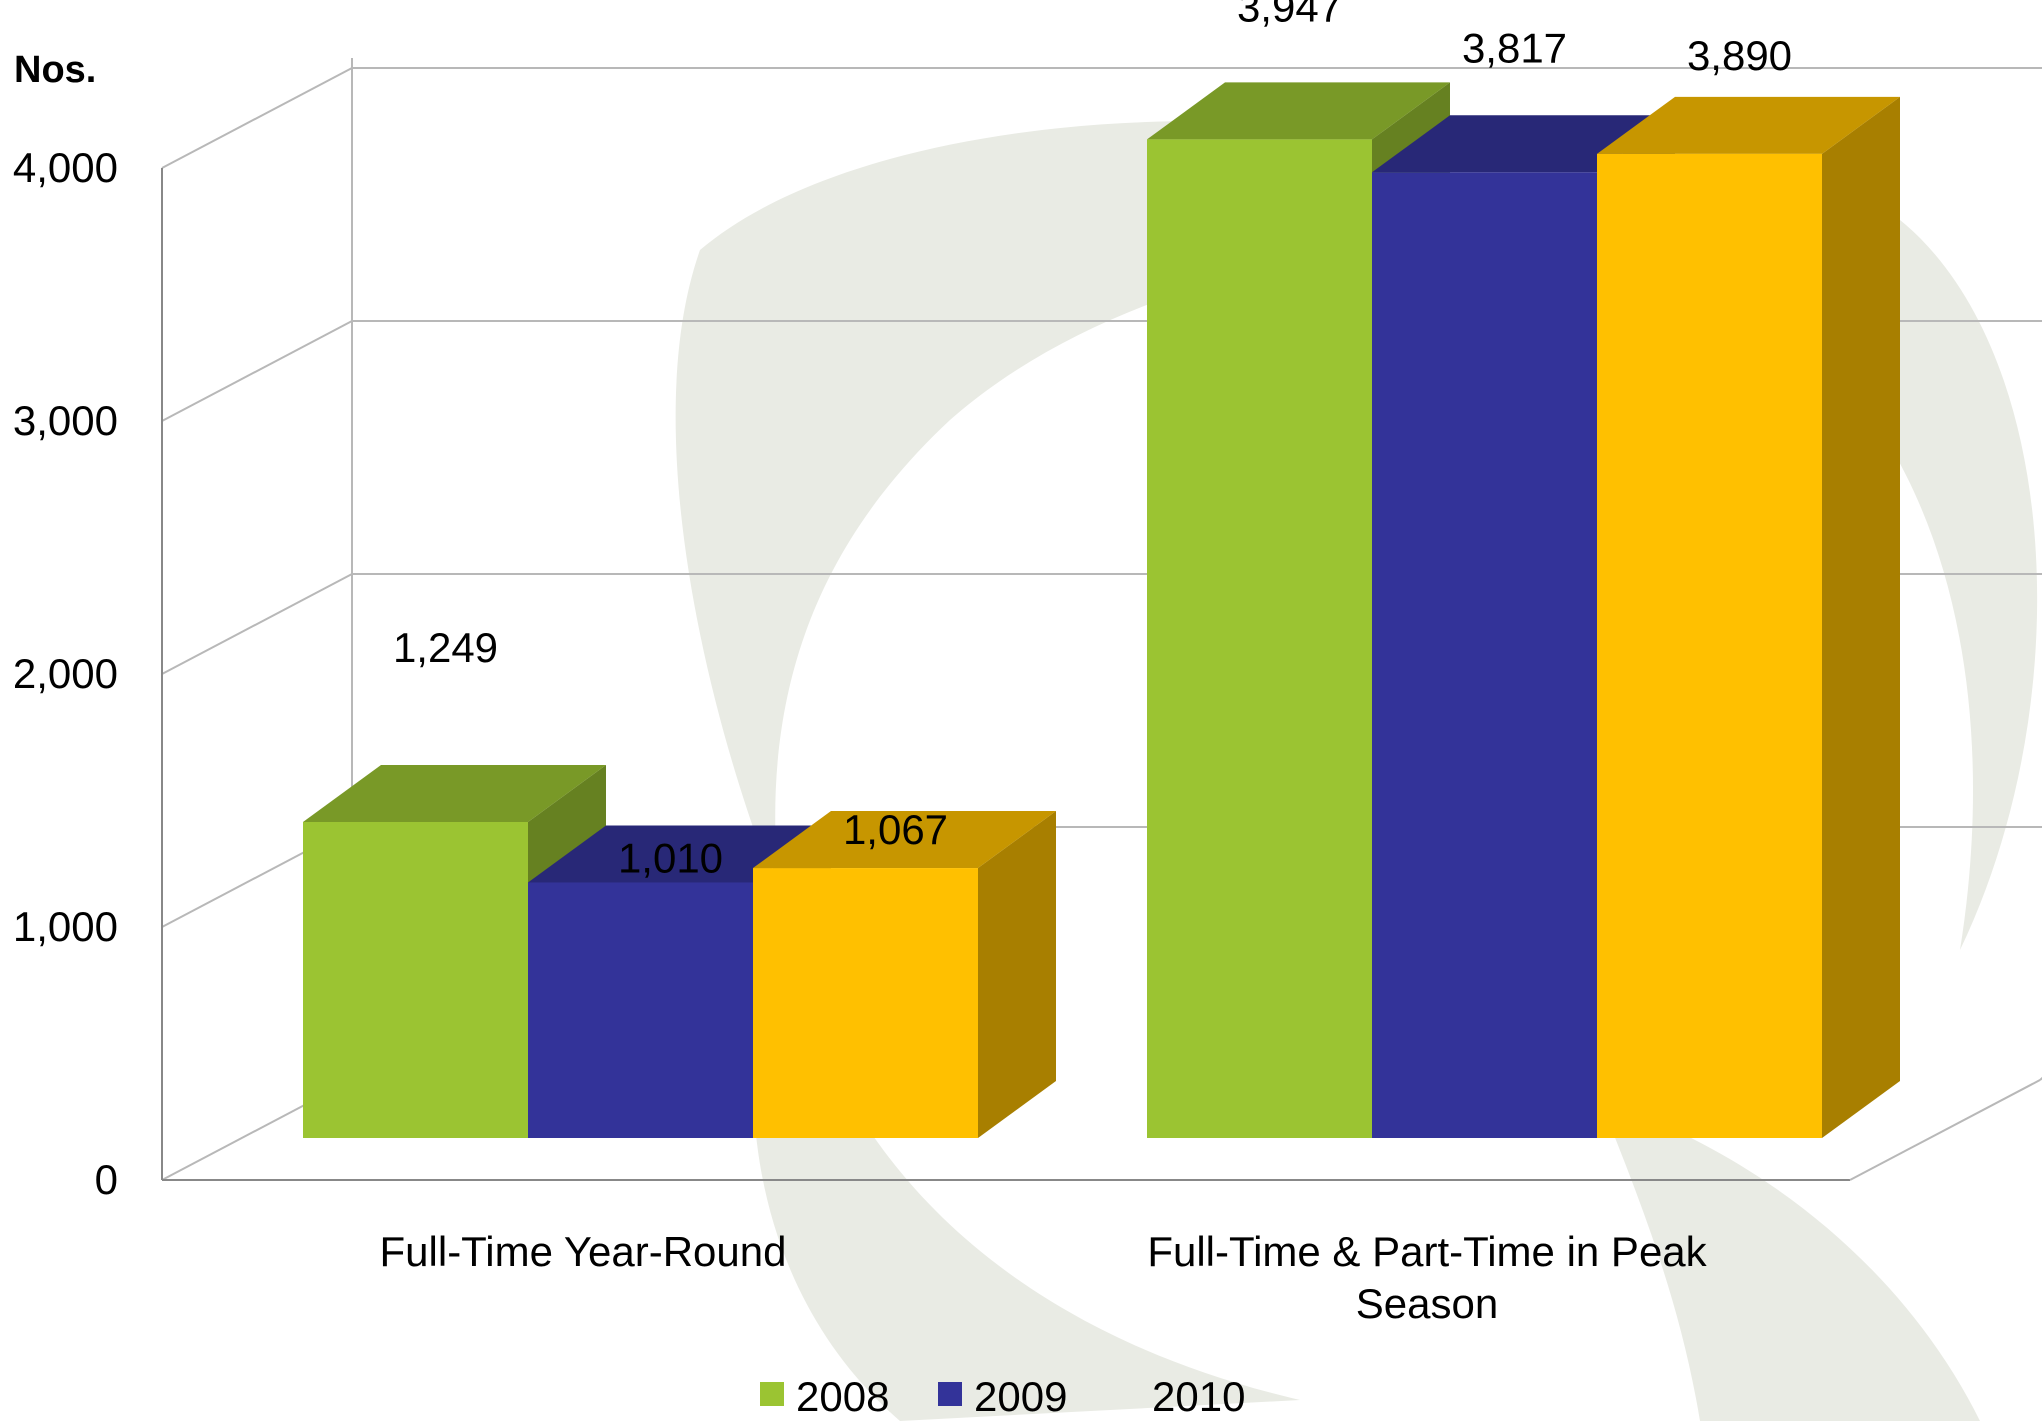 Image resolution: width=2042 pixels, height=1426 pixels. I want to click on floor-right-edge, so click(1945, 1130).